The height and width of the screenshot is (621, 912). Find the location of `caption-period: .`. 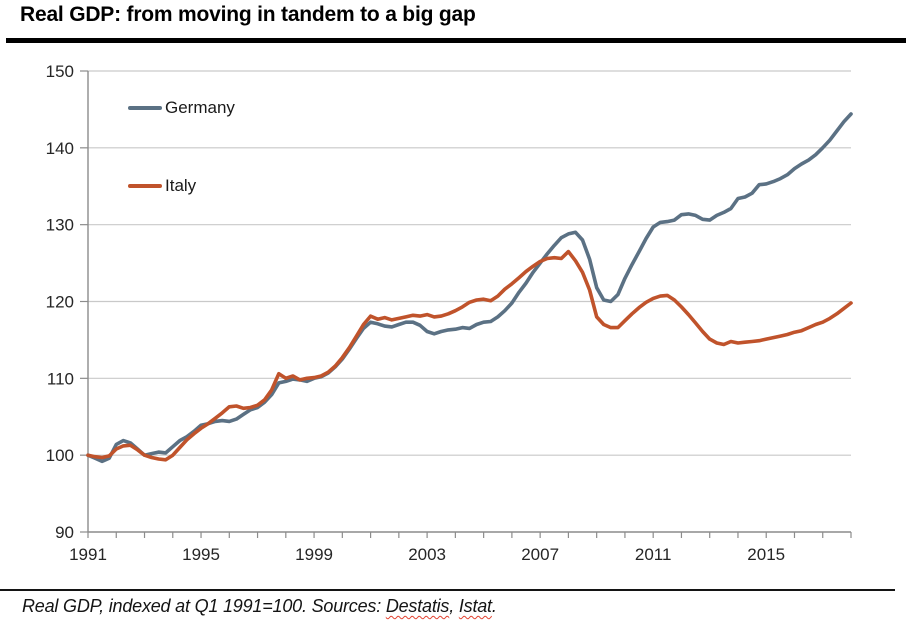

caption-period: . is located at coordinates (494, 606).